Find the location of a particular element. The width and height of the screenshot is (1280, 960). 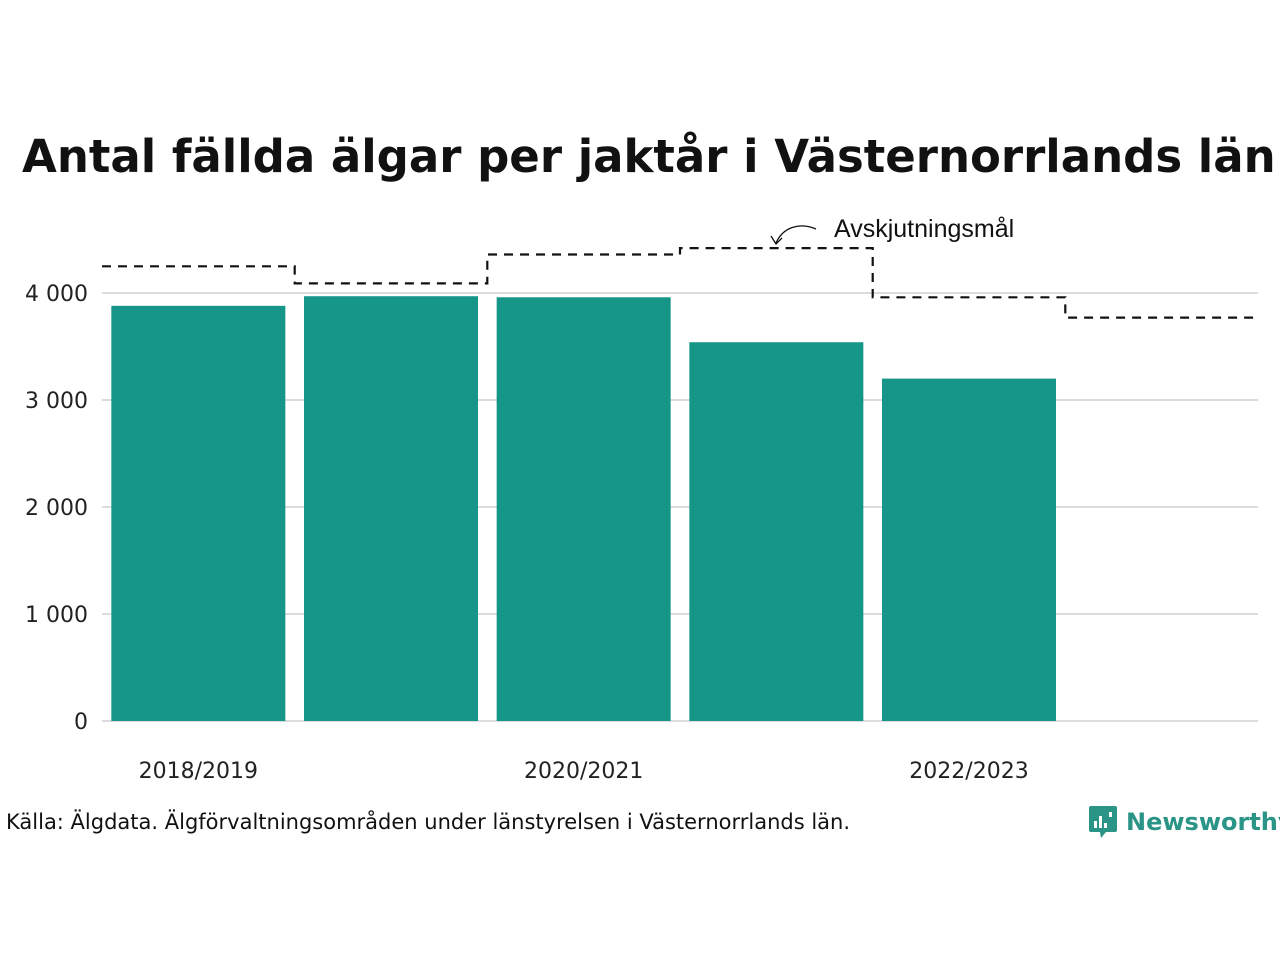

target-label: Avskjutningsmål is located at coordinates (924, 229).